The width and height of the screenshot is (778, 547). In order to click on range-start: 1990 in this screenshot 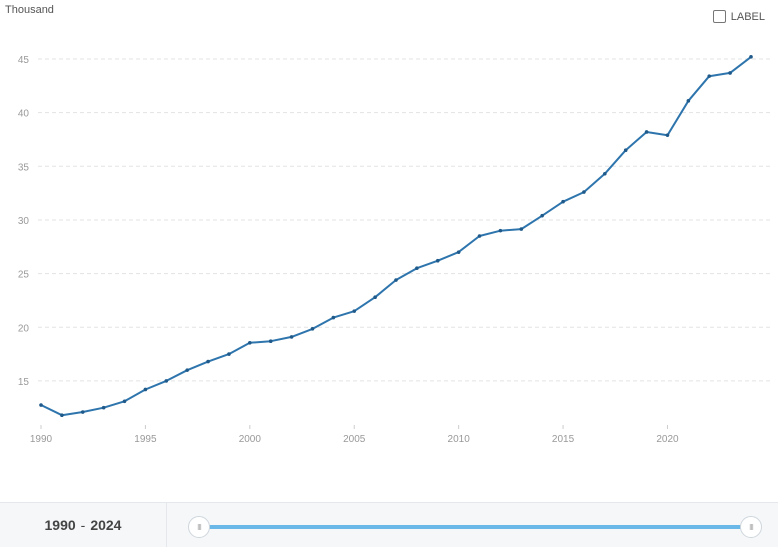, I will do `click(60, 525)`.